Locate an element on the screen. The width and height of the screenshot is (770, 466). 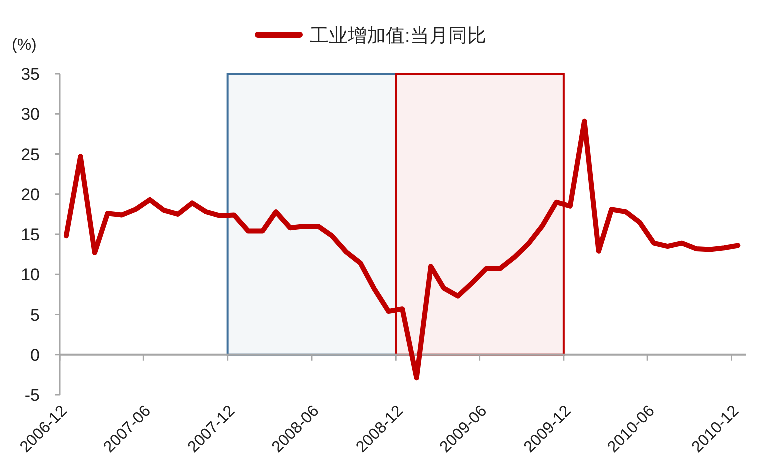
y-tick-label: 5 is located at coordinates (35, 315).